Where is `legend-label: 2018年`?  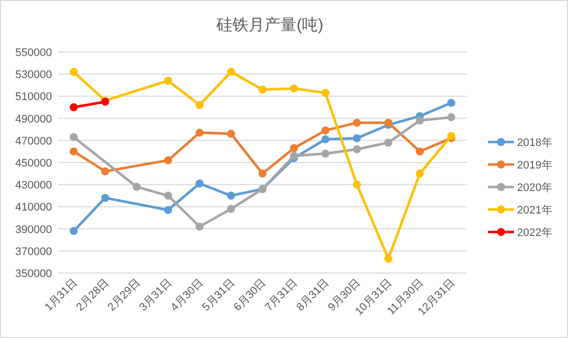
legend-label: 2018年 is located at coordinates (534, 143).